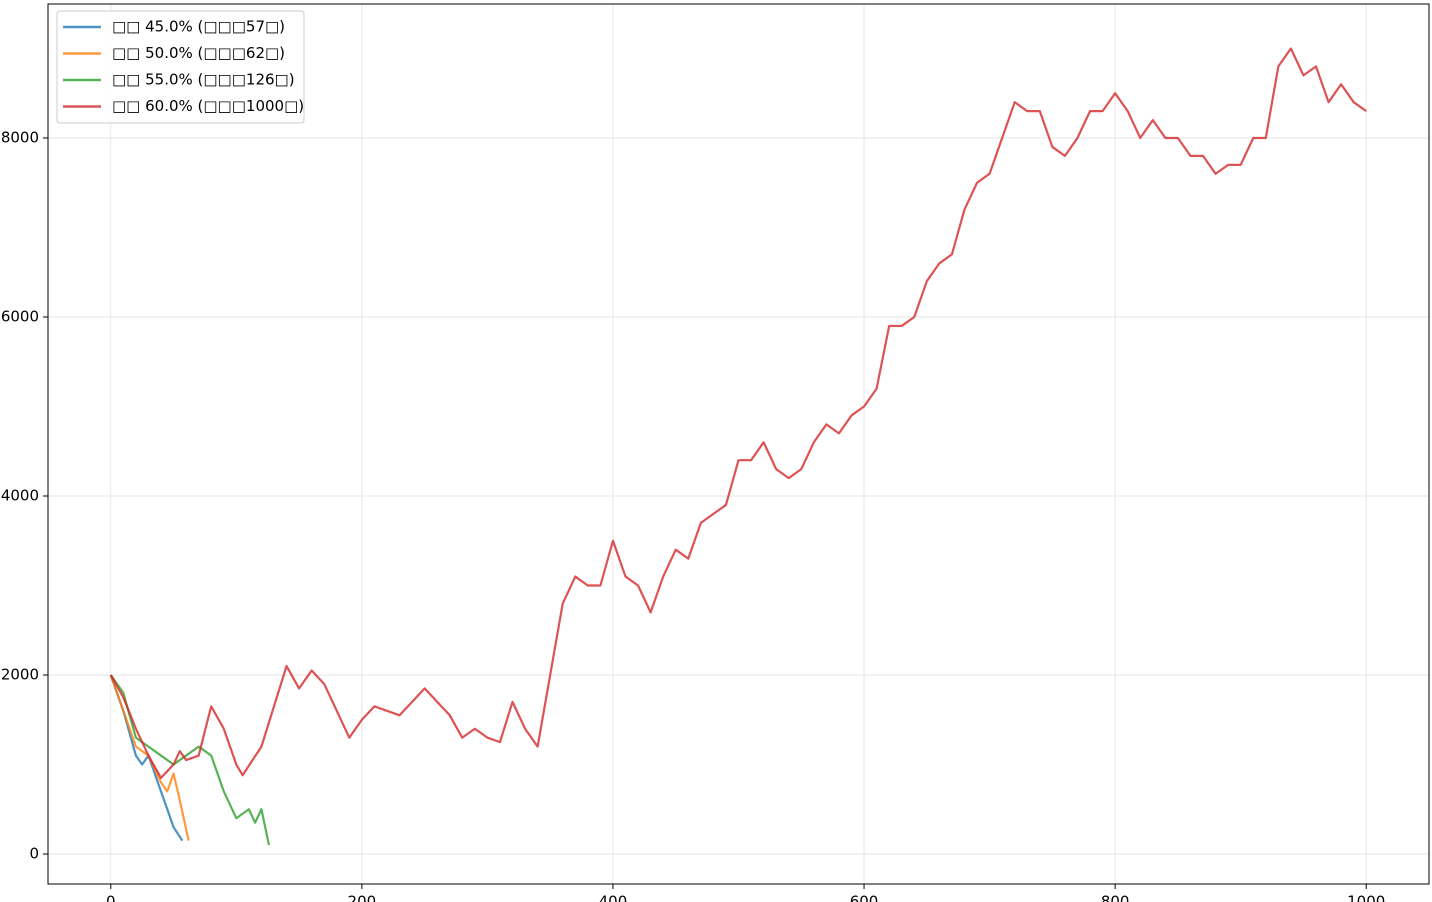 The height and width of the screenshot is (902, 1432). What do you see at coordinates (20, 316) in the screenshot?
I see `y-tick-label: 6000` at bounding box center [20, 316].